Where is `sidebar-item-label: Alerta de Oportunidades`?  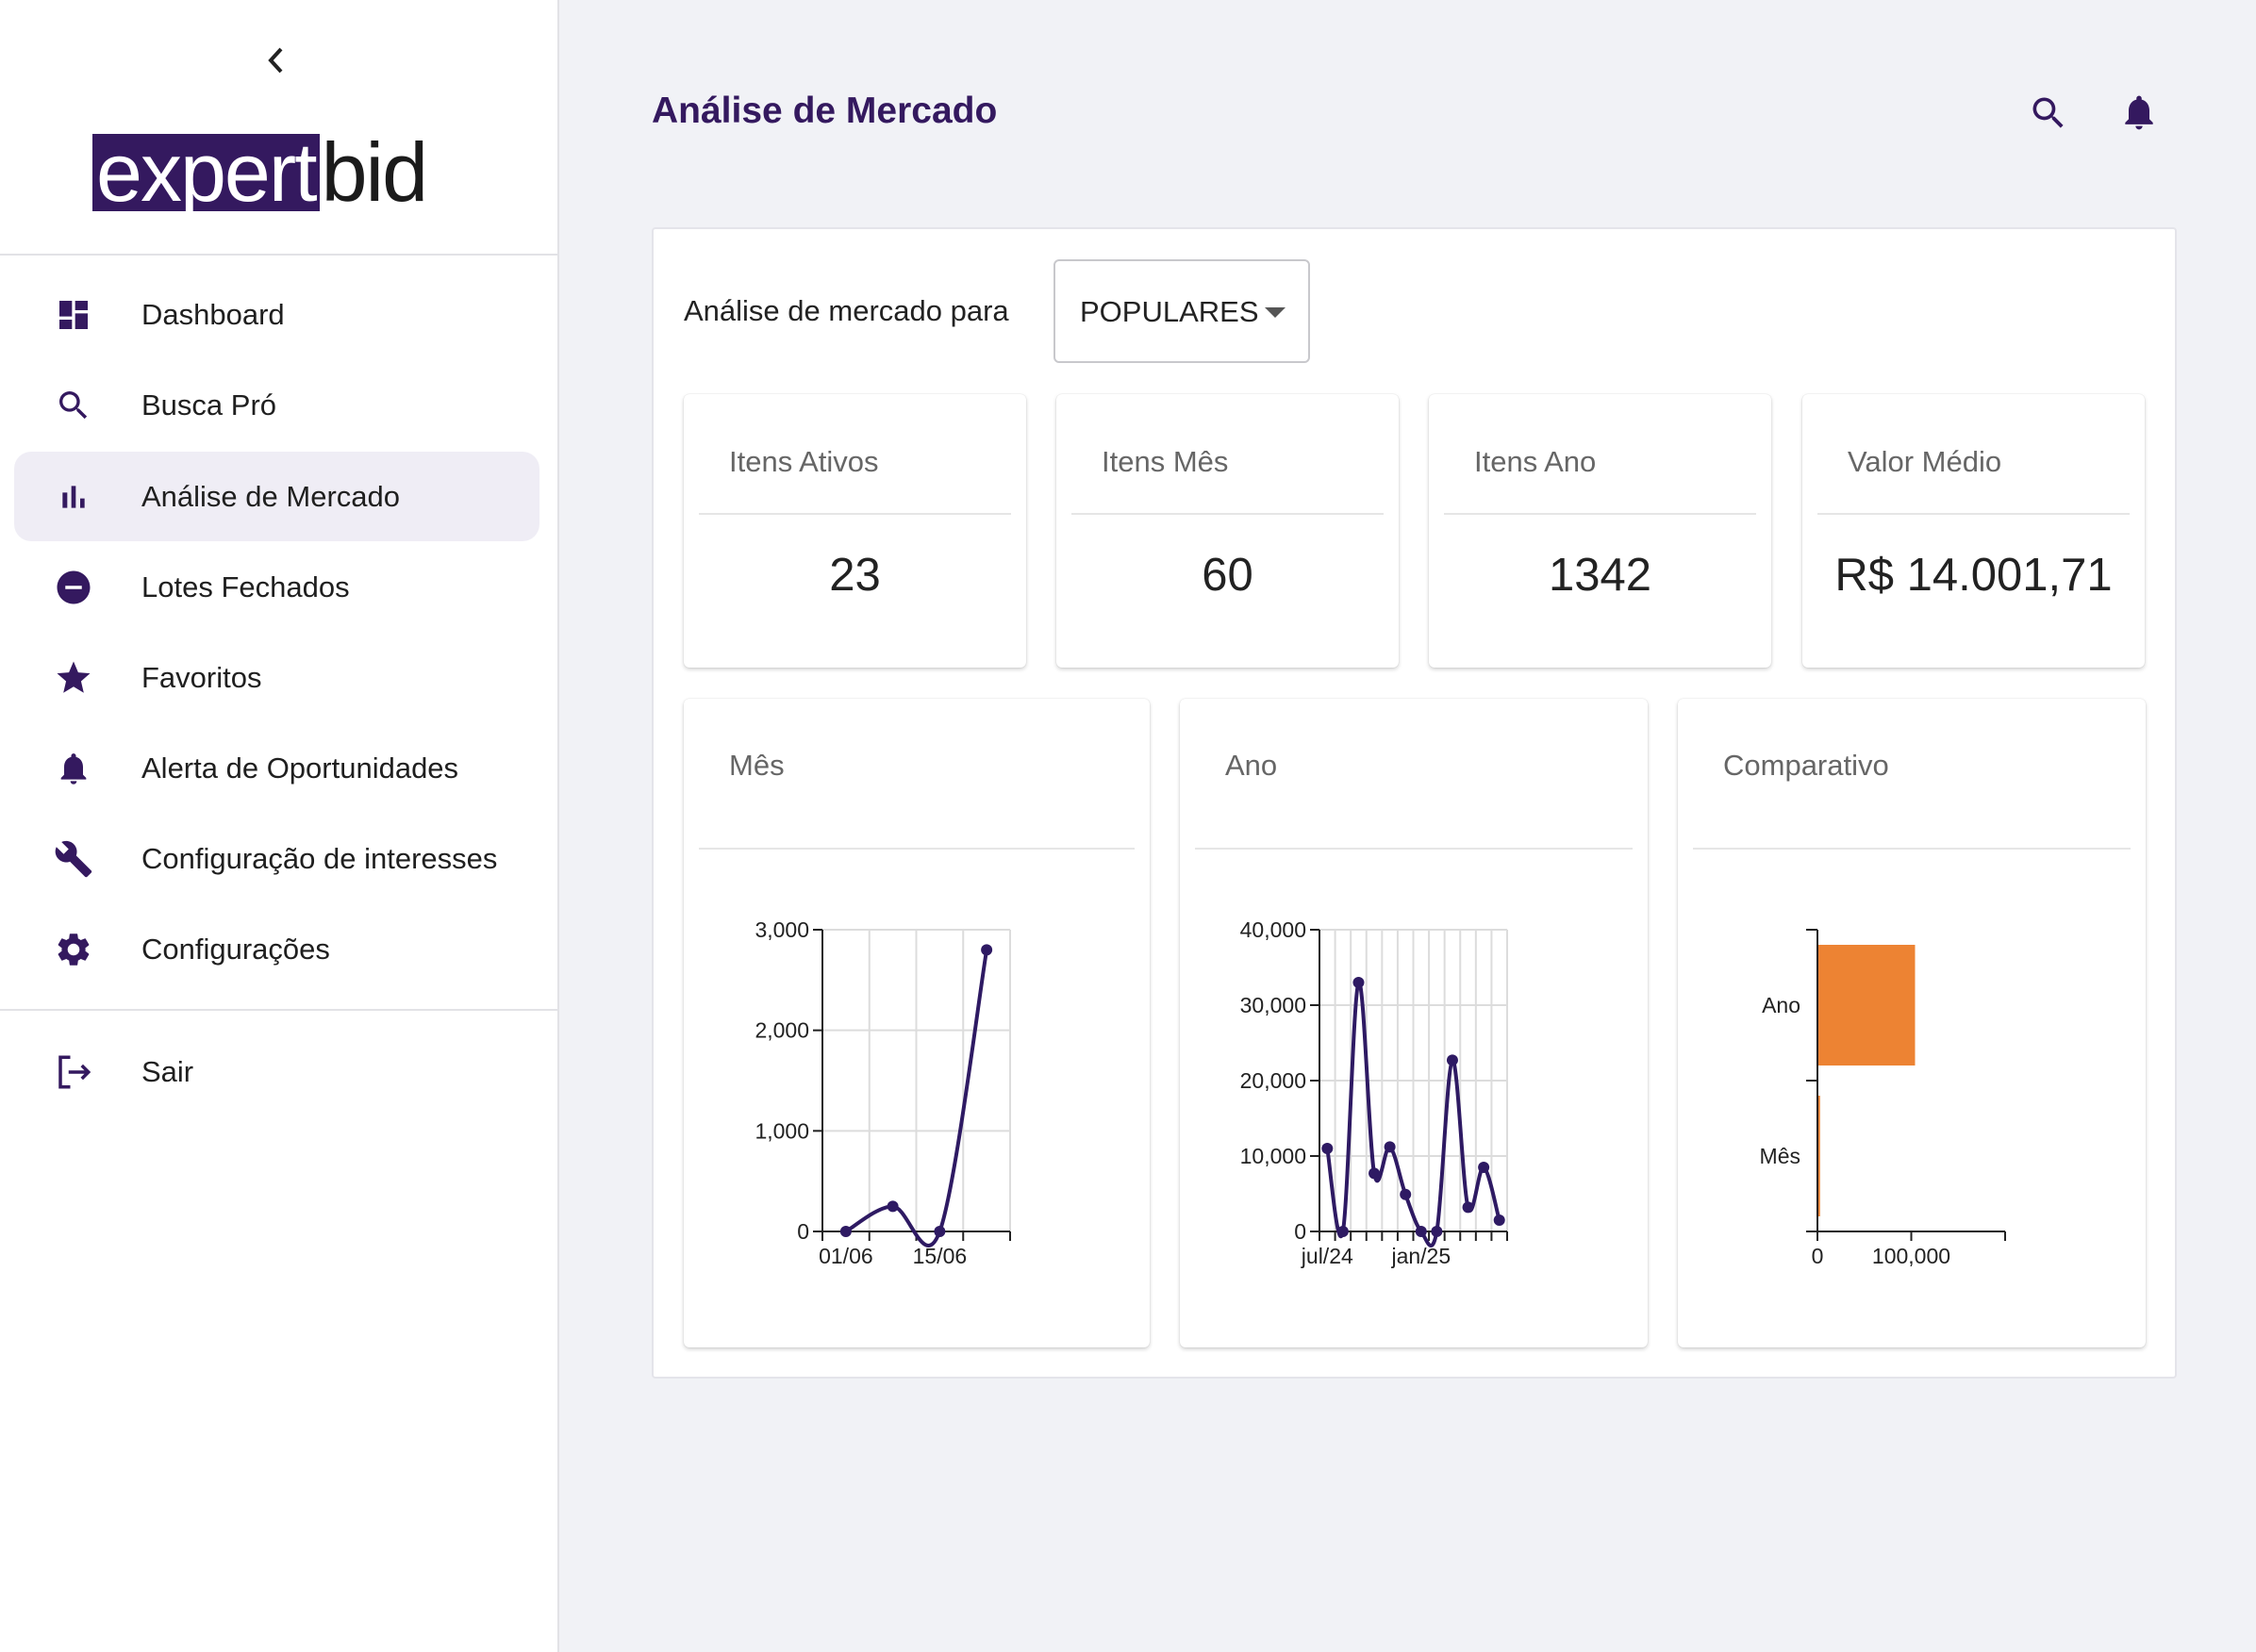 sidebar-item-label: Alerta de Oportunidades is located at coordinates (300, 768).